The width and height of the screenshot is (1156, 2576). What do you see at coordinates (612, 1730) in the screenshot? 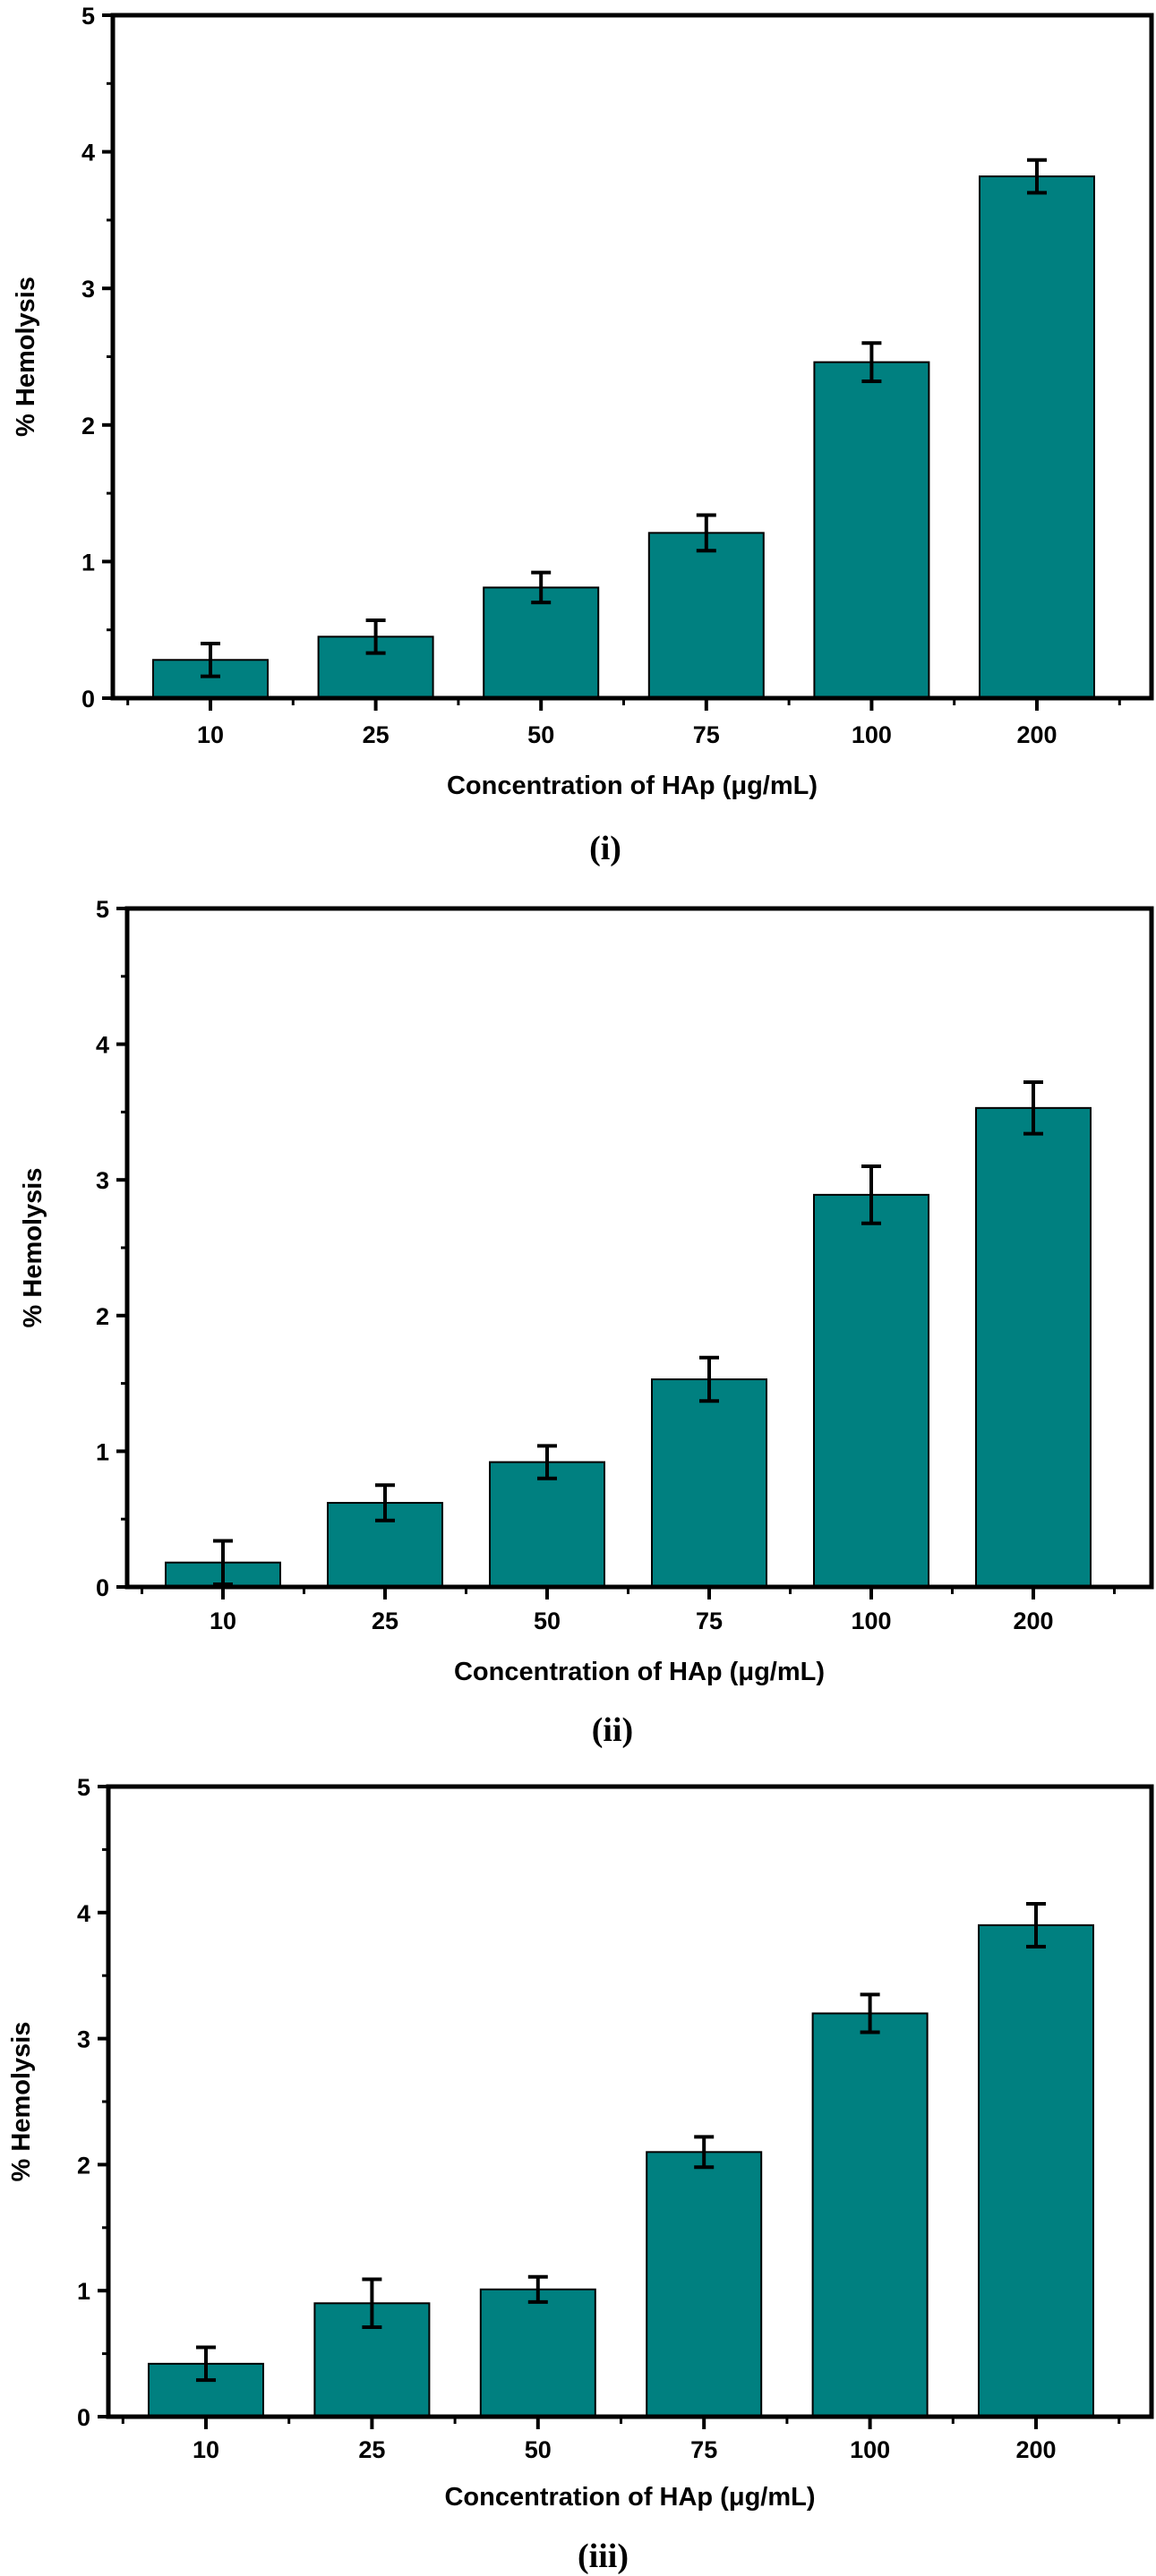
I see `panel-label: (ii)` at bounding box center [612, 1730].